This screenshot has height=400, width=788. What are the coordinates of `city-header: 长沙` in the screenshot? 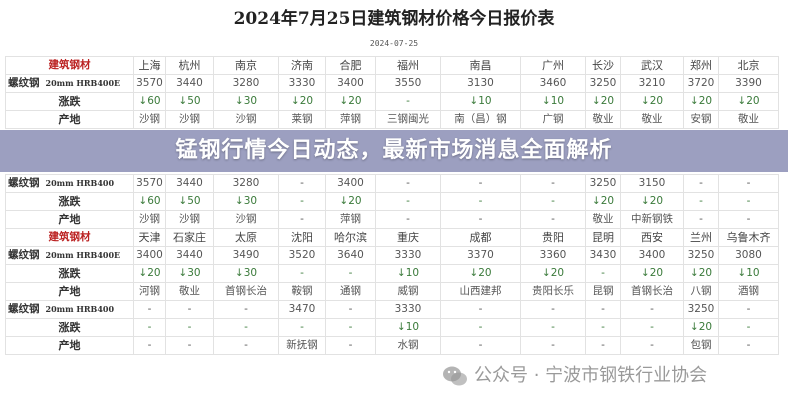 It's located at (603, 65).